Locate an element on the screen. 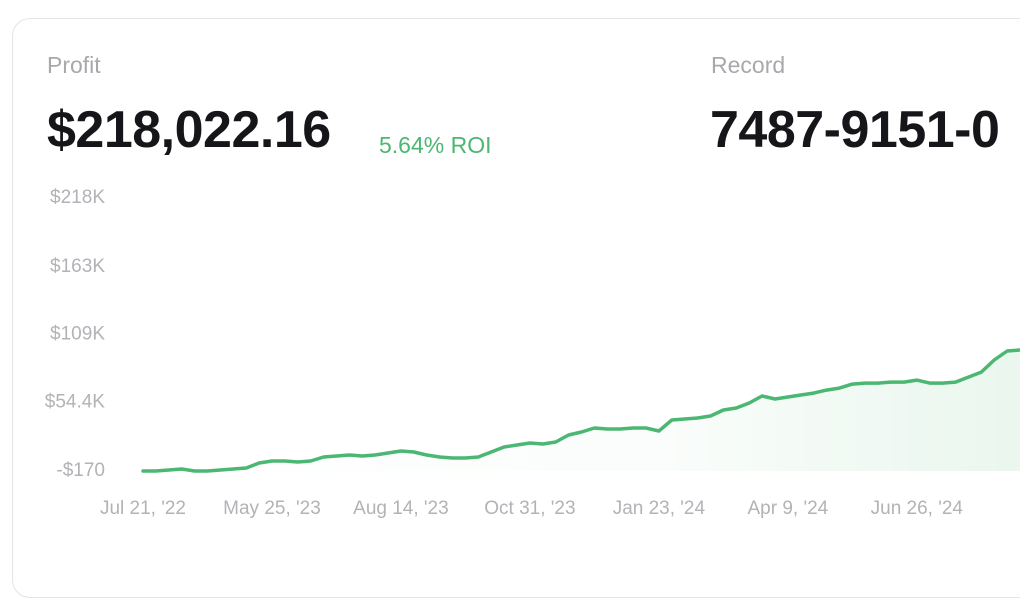  y-tick-label: $218K is located at coordinates (77, 197).